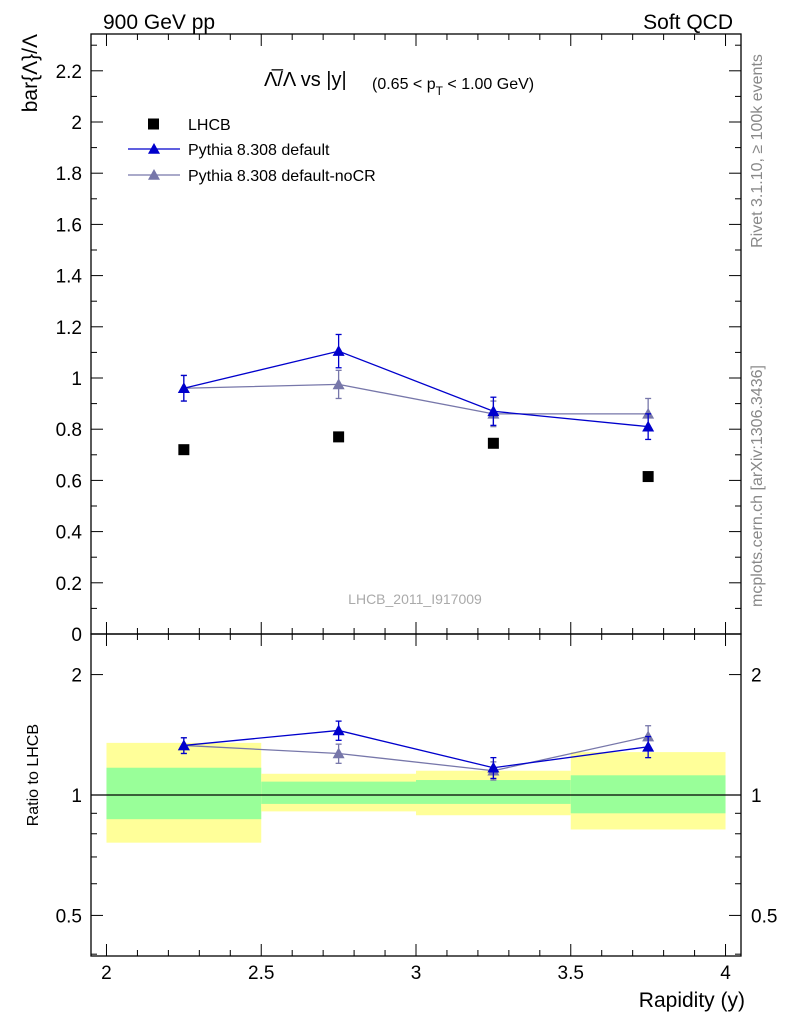  I want to click on legend-label: LHCB, so click(209, 125).